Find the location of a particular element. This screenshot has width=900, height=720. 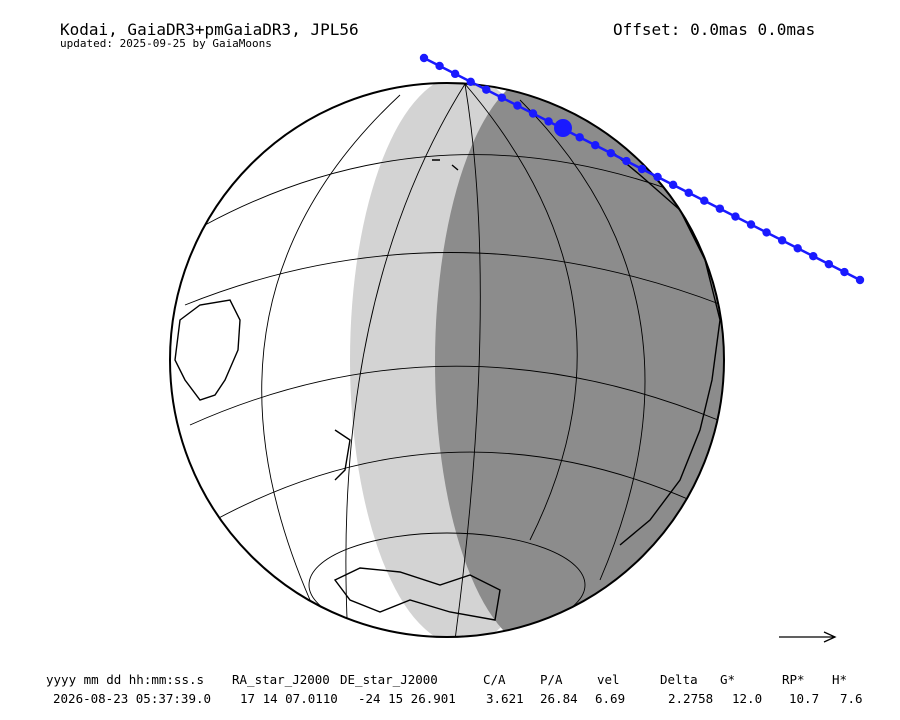

column-header: RP* is located at coordinates (793, 679).